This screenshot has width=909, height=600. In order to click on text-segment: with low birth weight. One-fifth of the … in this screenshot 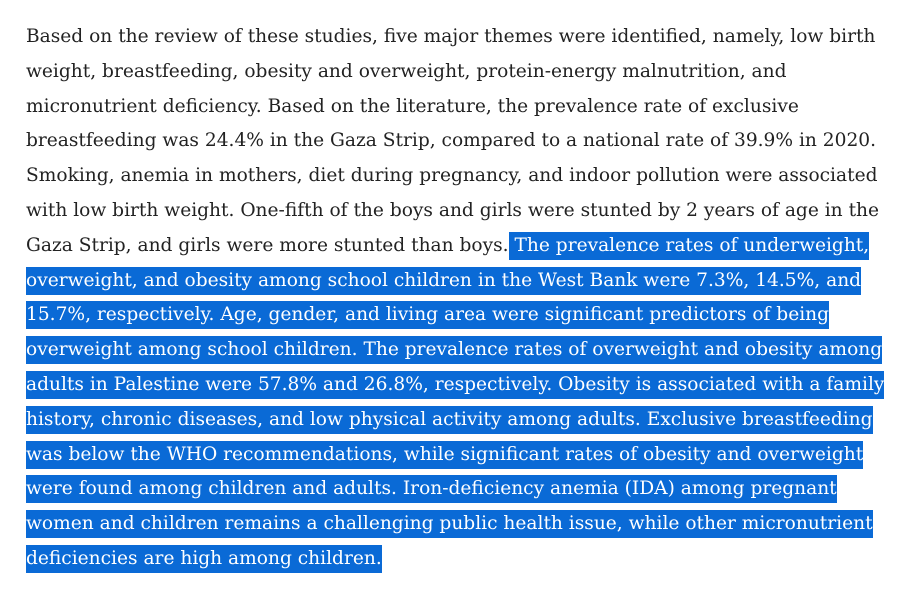, I will do `click(453, 210)`.